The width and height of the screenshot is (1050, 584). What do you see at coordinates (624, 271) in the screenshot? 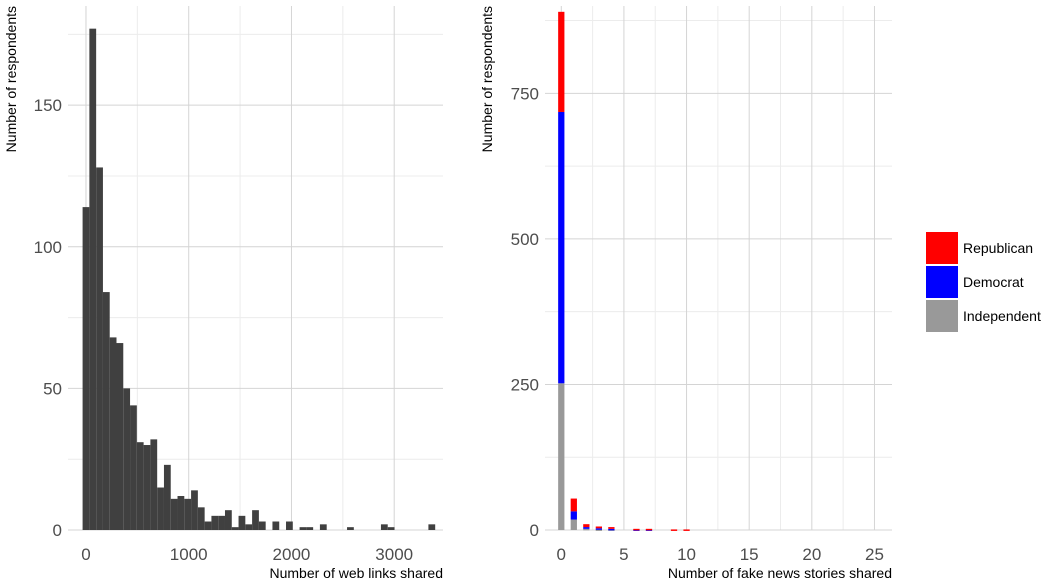
I see `bars` at bounding box center [624, 271].